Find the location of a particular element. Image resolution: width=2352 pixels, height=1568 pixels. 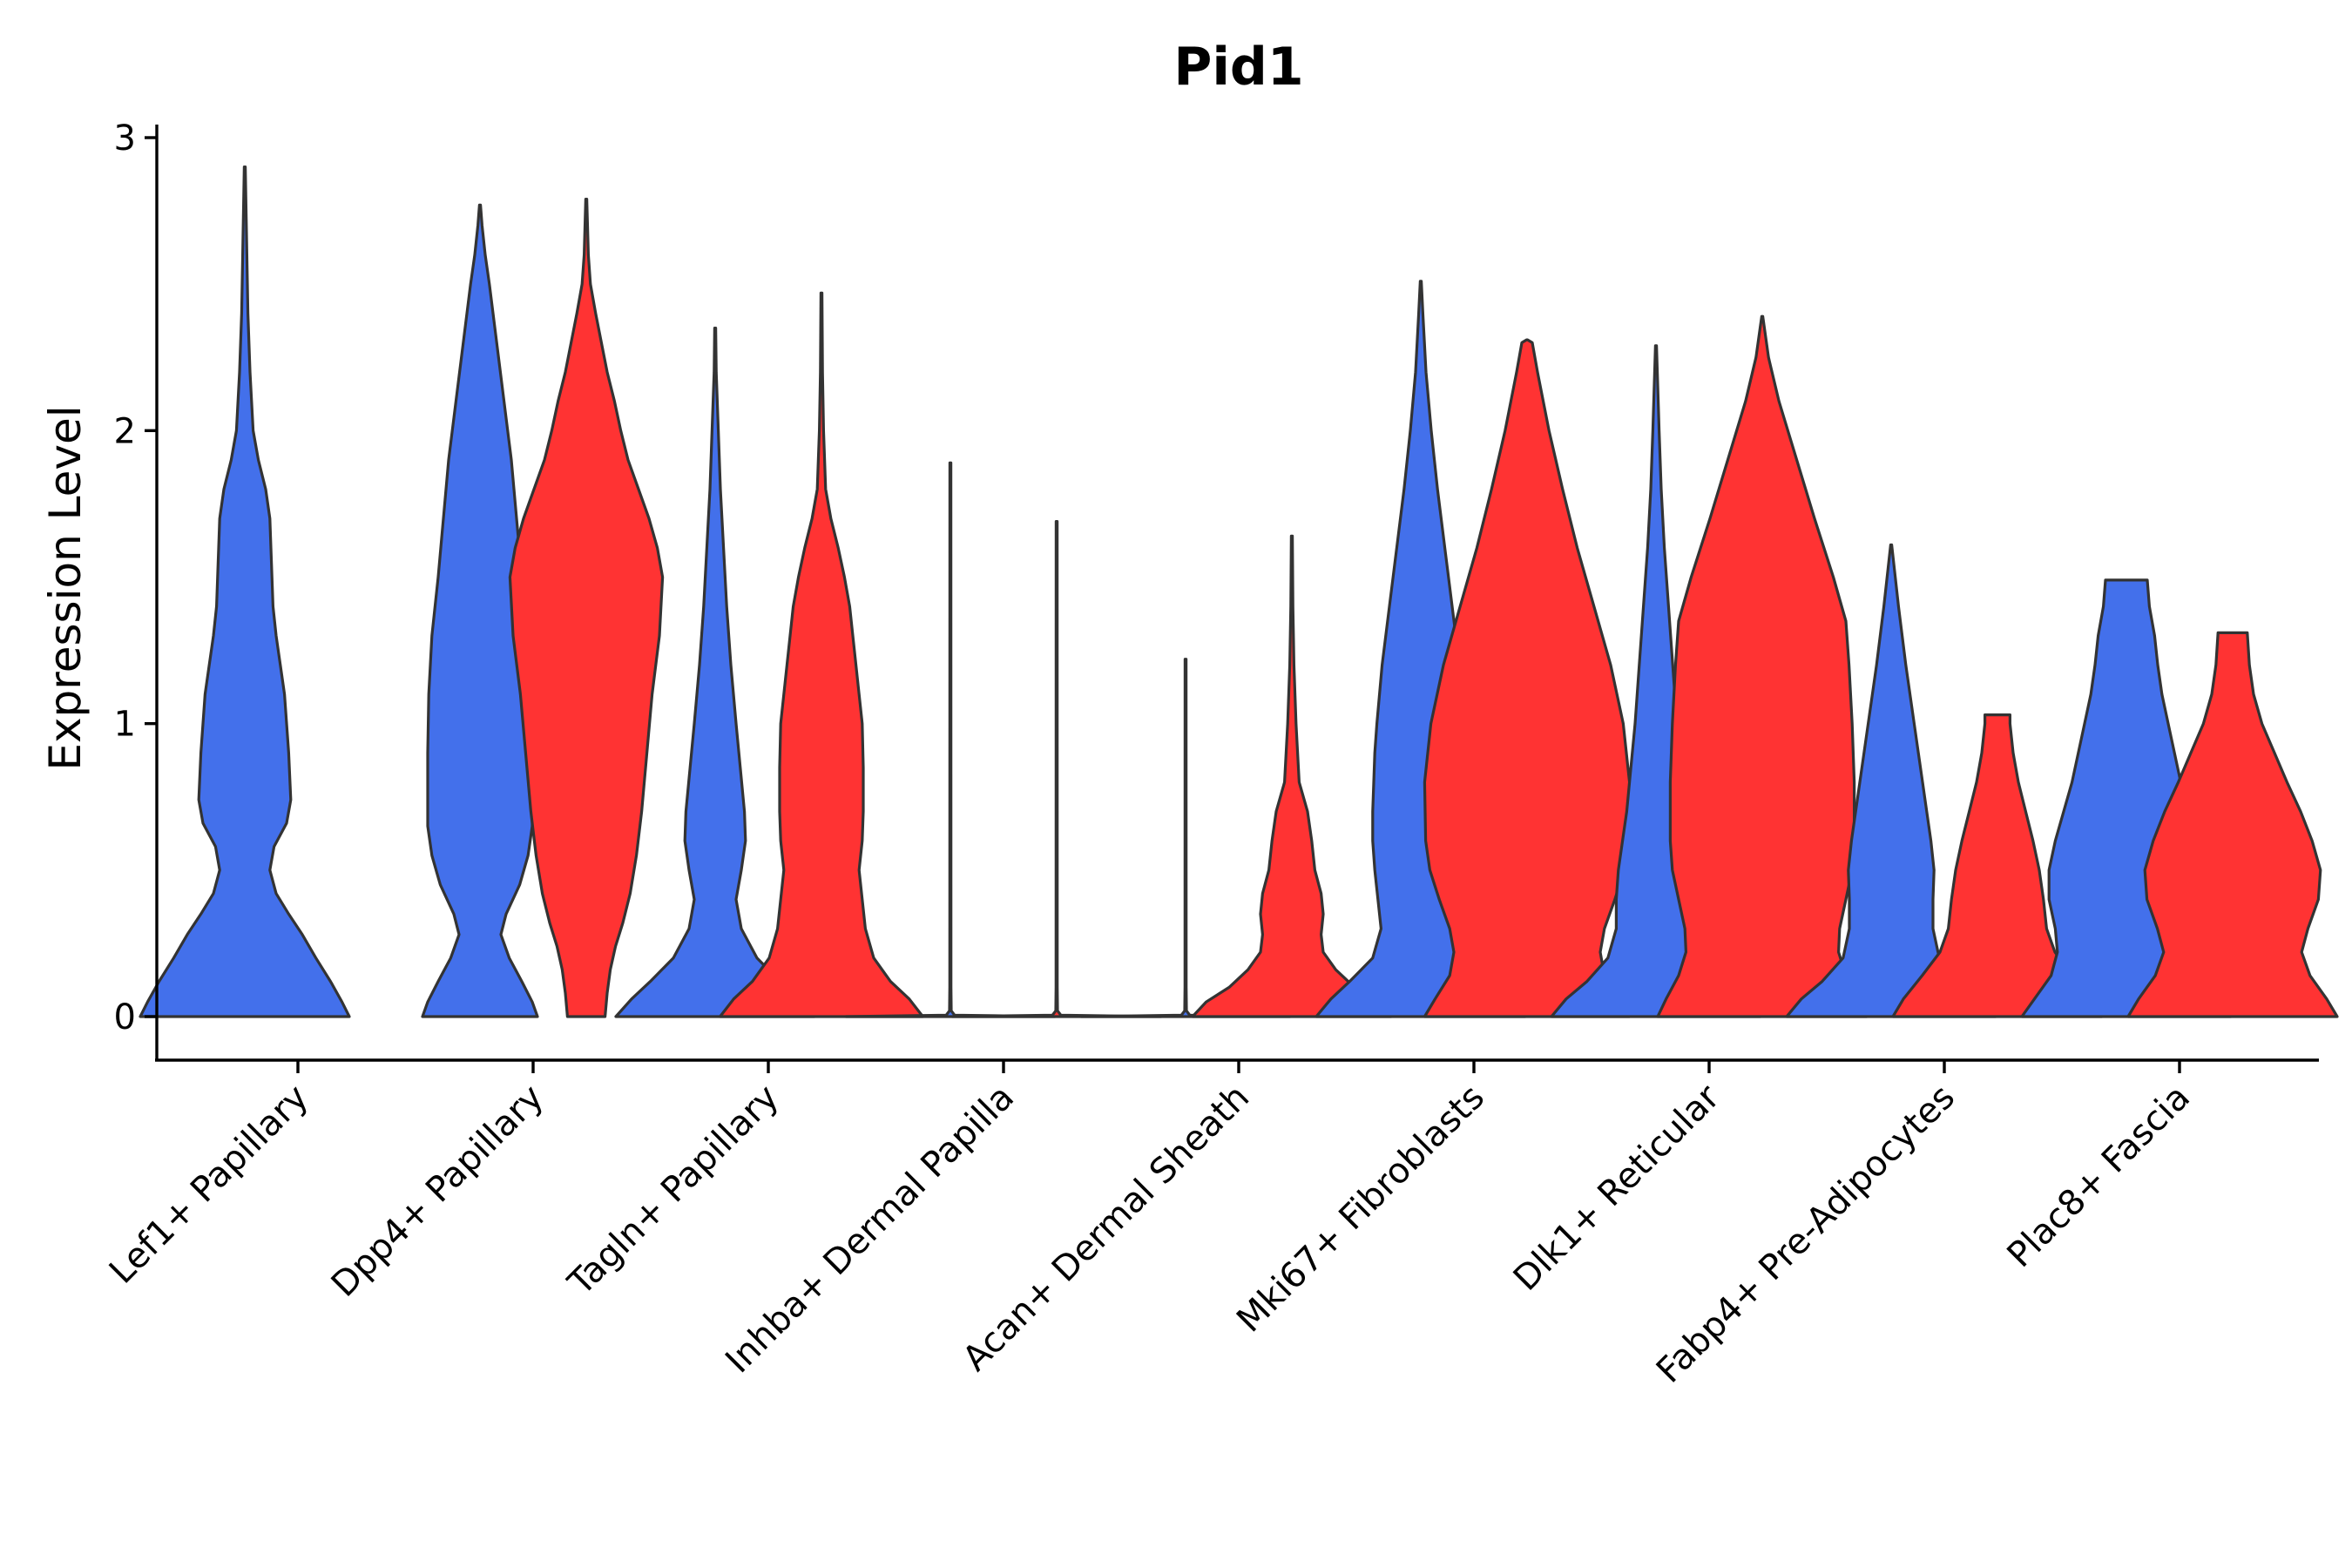

x-tick-label: Plac8+ Fascia is located at coordinates (2099, 1177).